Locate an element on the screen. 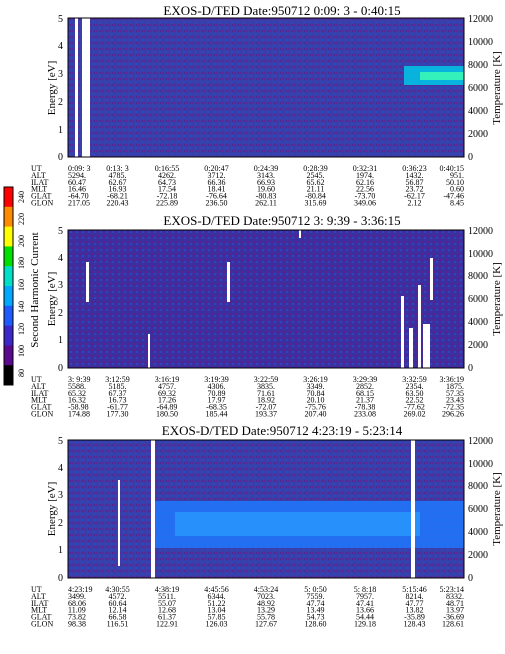 This screenshot has height=654, width=505. y2-tick-label: 8000 is located at coordinates (478, 276).